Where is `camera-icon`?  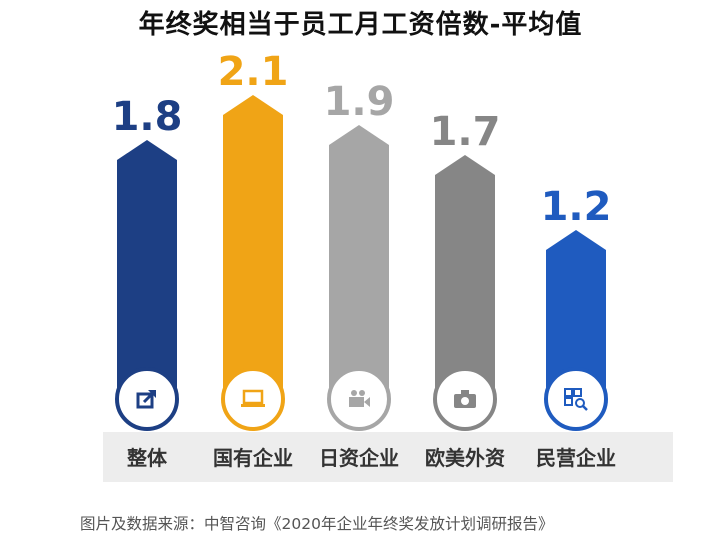 camera-icon is located at coordinates (465, 399).